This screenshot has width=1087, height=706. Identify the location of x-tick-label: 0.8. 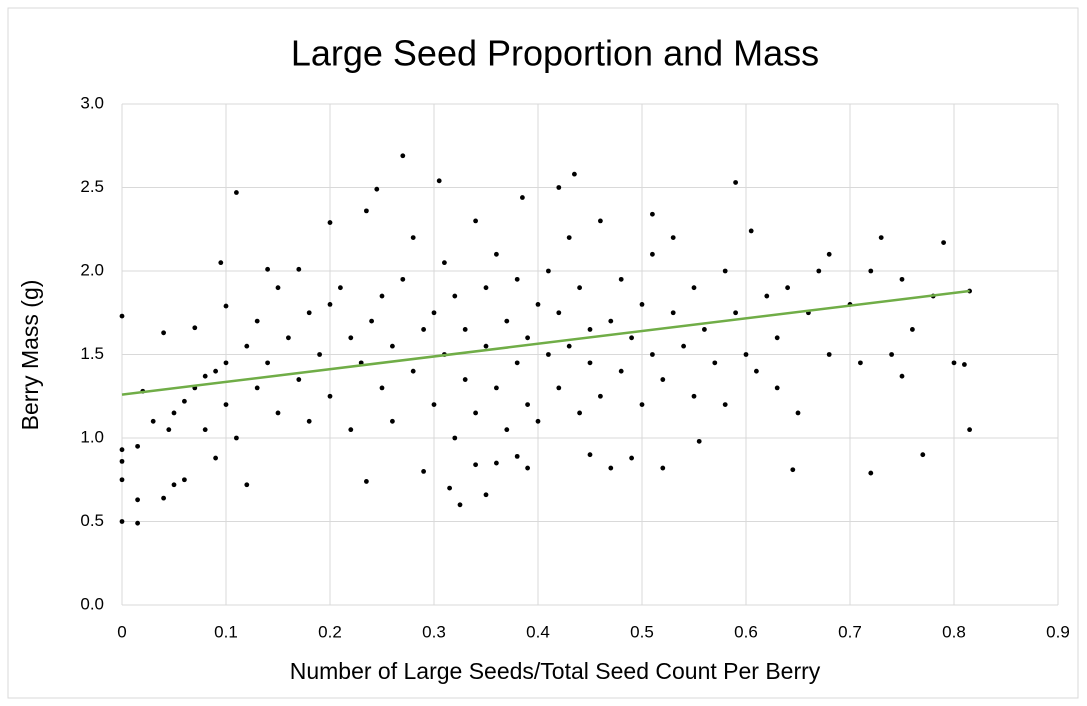
(954, 631).